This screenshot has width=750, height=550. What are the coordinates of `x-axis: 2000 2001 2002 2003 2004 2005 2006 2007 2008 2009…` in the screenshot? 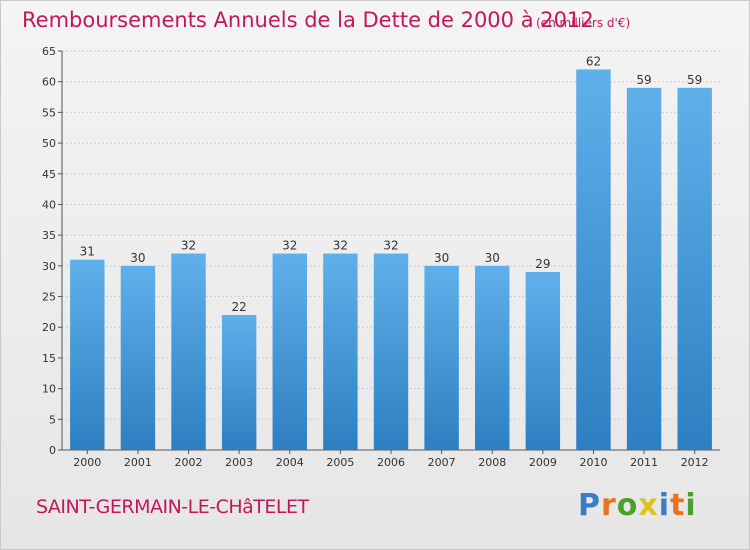 It's located at (391, 459).